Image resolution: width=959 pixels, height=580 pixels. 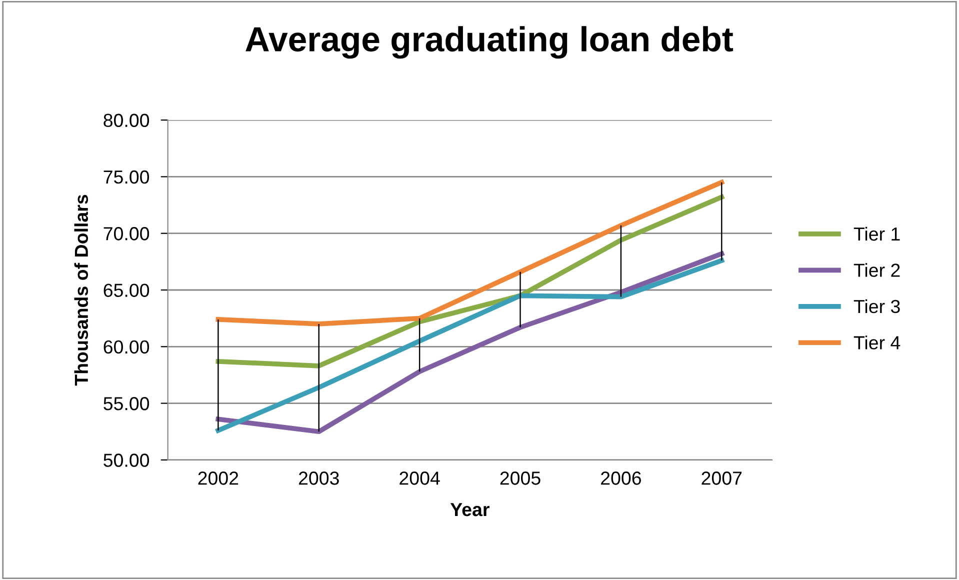 What do you see at coordinates (218, 478) in the screenshot?
I see `x-tick-label: 2002` at bounding box center [218, 478].